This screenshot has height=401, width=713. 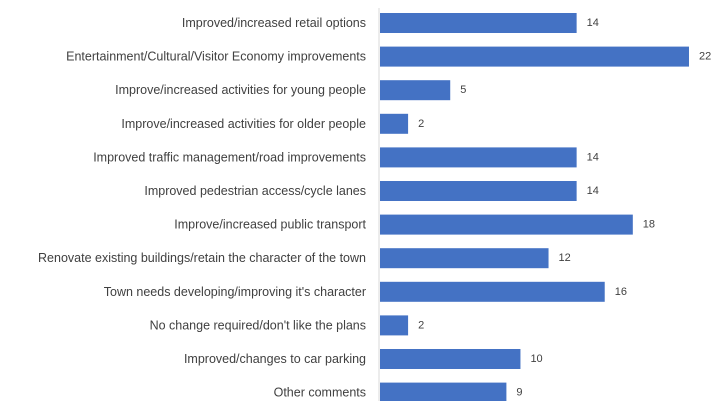 I want to click on value-label: 5, so click(x=463, y=90).